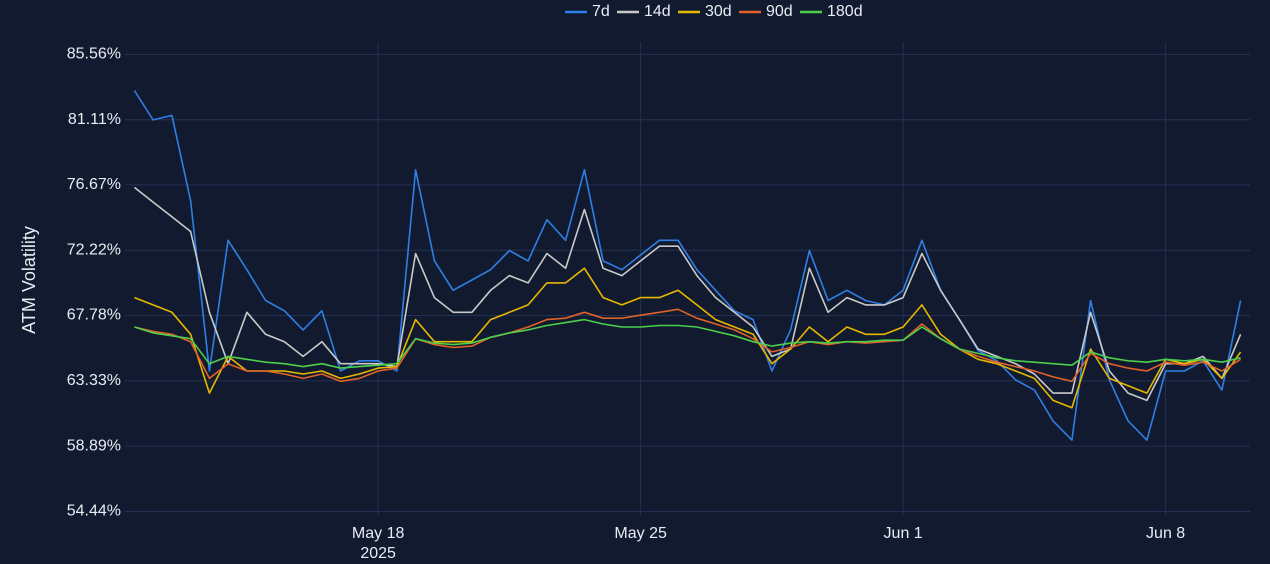 Image resolution: width=1270 pixels, height=564 pixels. What do you see at coordinates (94, 54) in the screenshot?
I see `y-tick-label: 85.56%` at bounding box center [94, 54].